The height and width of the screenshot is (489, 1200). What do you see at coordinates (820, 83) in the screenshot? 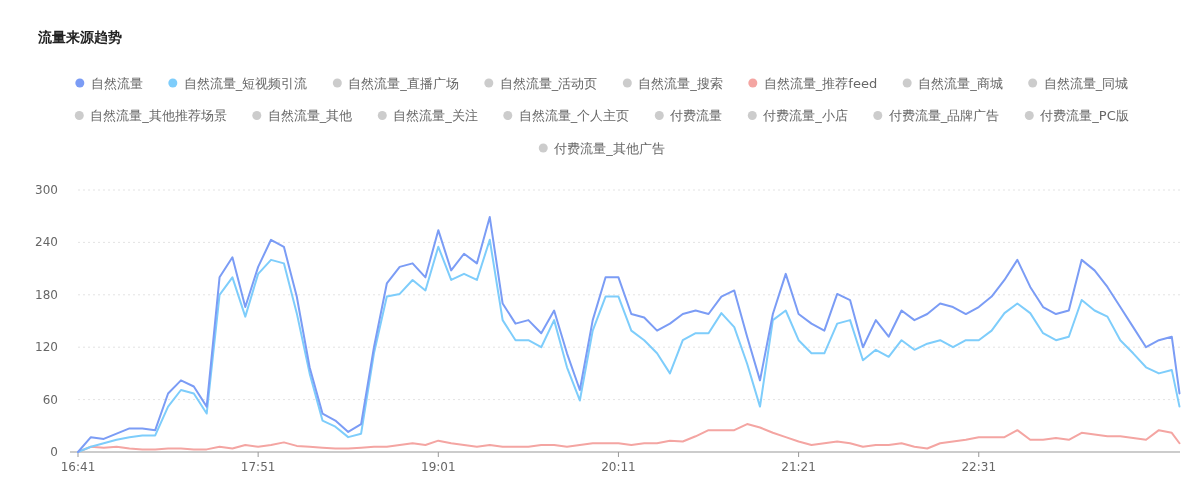
I see `legend-label: 自然流量_推荐feed` at bounding box center [820, 83].